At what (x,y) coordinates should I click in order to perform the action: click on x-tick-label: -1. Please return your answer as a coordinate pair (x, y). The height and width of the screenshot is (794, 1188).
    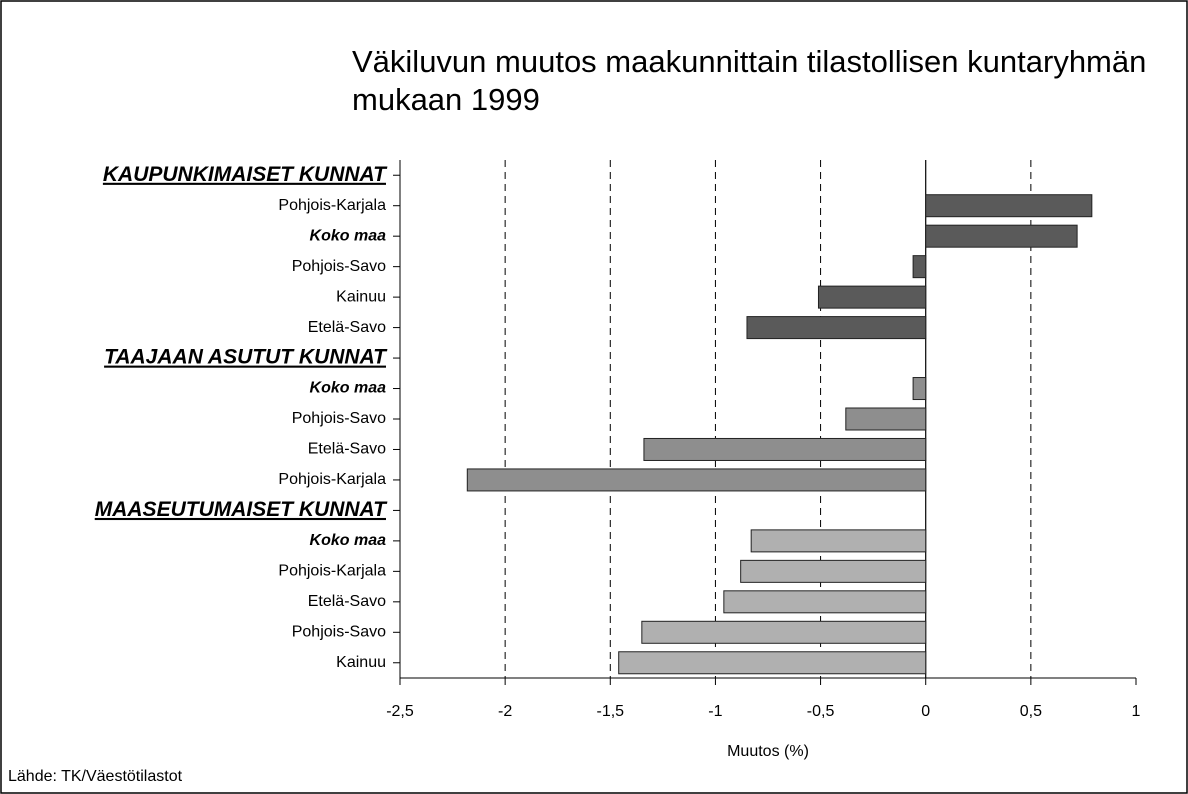
    Looking at the image, I should click on (715, 711).